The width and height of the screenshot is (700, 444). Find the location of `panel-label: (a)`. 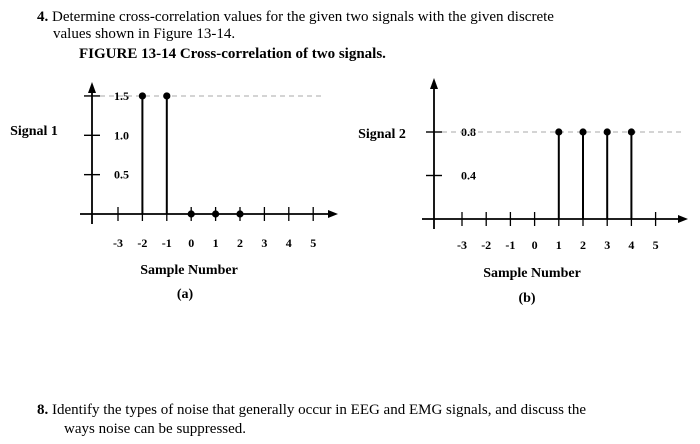

panel-label: (a) is located at coordinates (185, 294).